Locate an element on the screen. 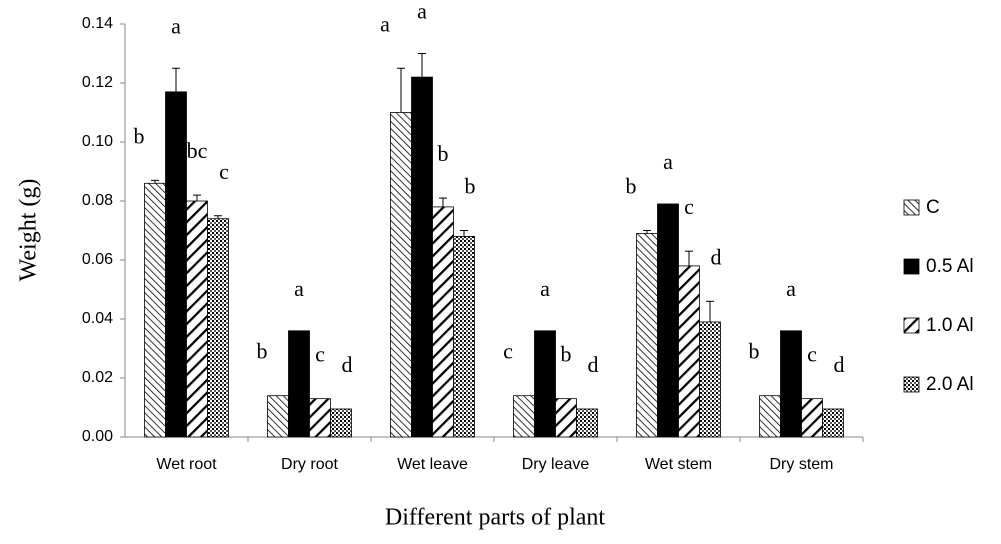 This screenshot has height=544, width=1001. x-axis-title: Different parts of plant is located at coordinates (495, 518).